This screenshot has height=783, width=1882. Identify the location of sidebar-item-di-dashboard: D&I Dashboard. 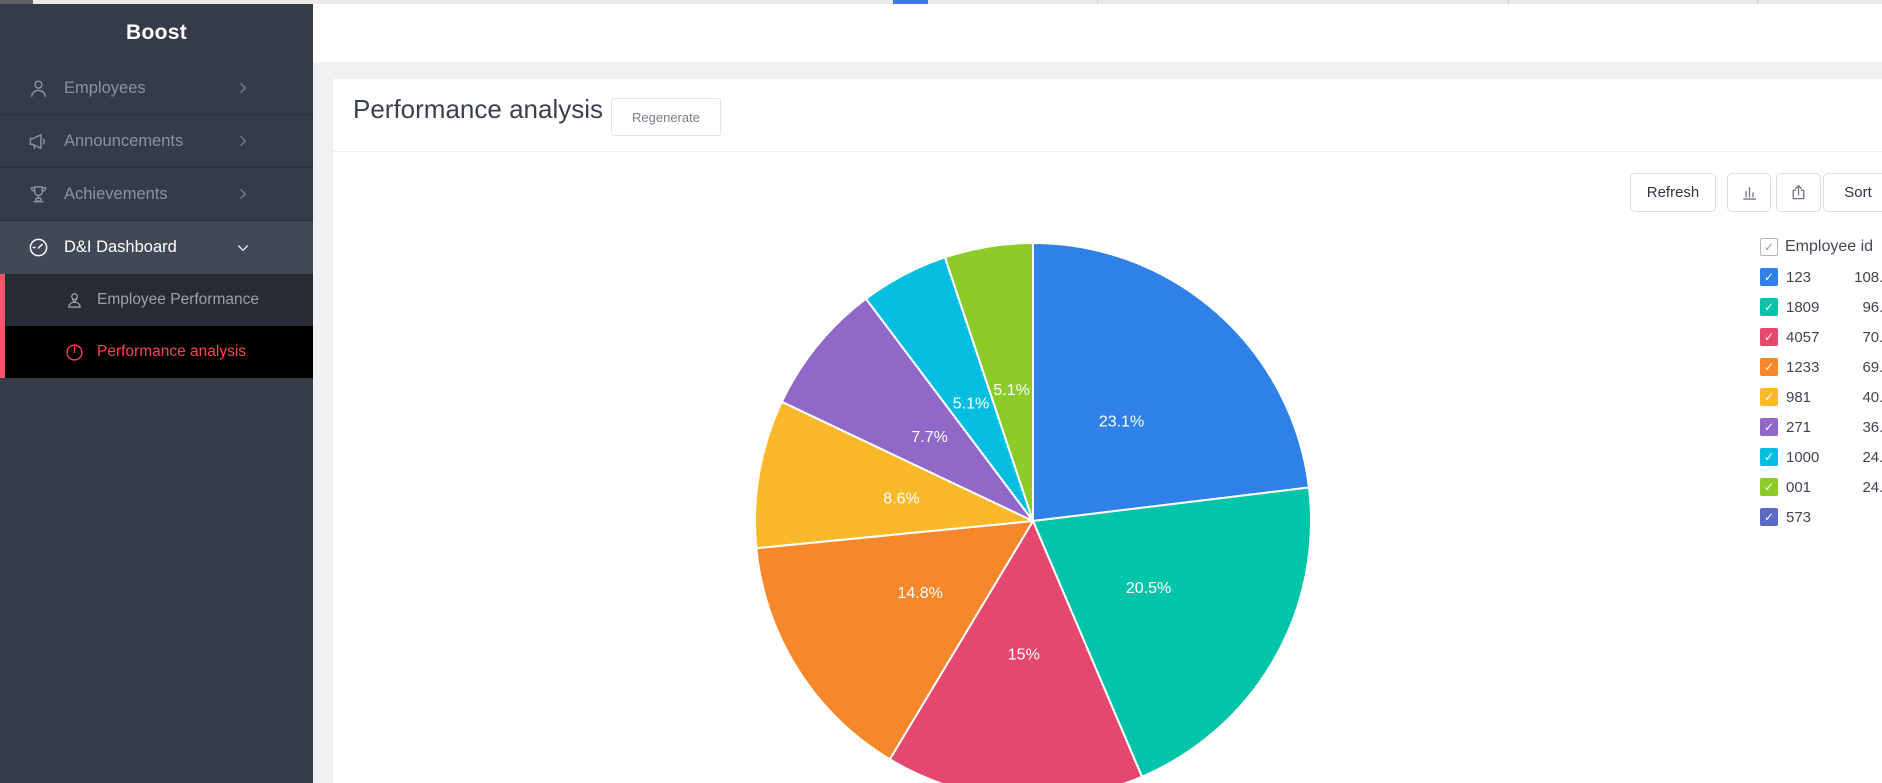
(156, 247).